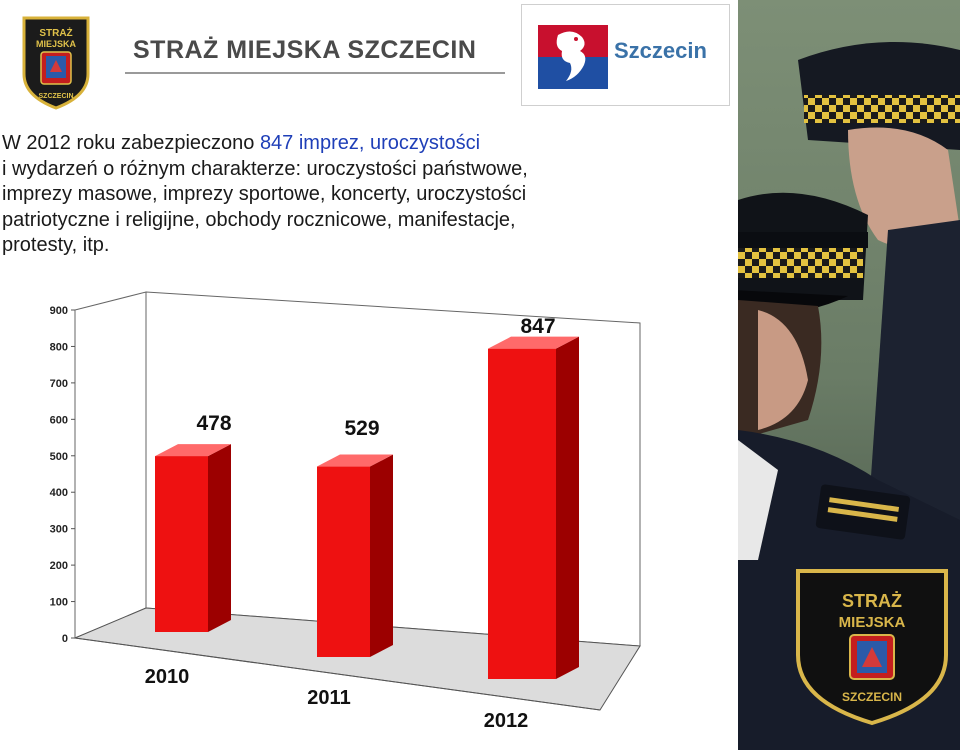 The width and height of the screenshot is (960, 750). What do you see at coordinates (506, 721) in the screenshot?
I see `x-tick-label-2012: 2012` at bounding box center [506, 721].